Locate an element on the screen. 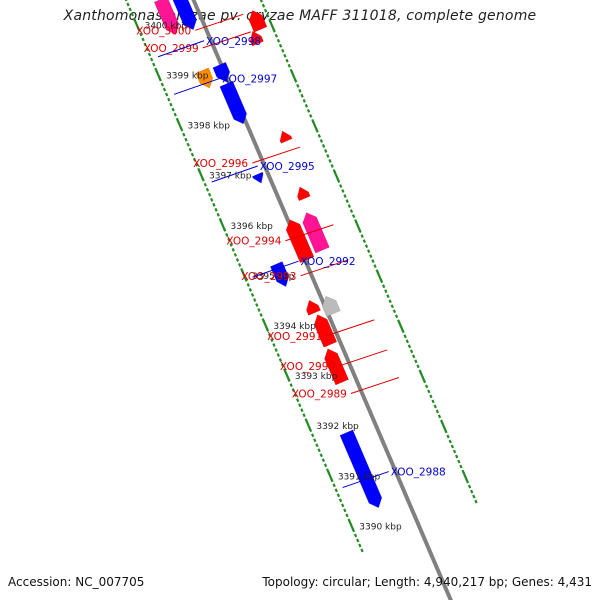  gene-label: XOO_2996 is located at coordinates (220, 164).